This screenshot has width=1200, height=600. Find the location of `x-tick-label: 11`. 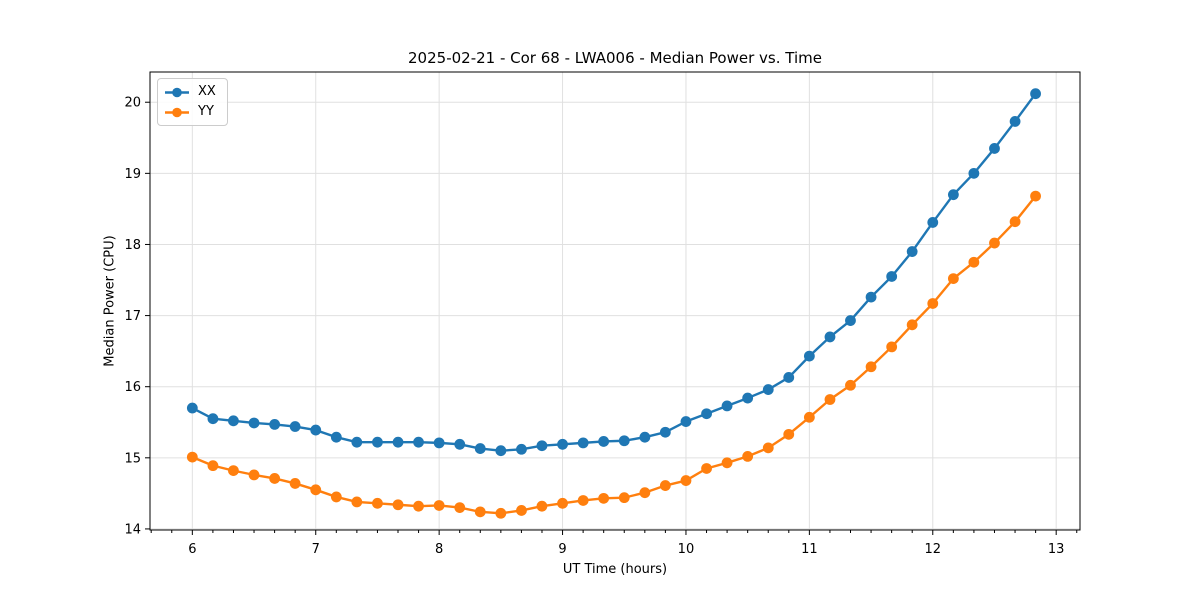

x-tick-label: 11 is located at coordinates (809, 549).